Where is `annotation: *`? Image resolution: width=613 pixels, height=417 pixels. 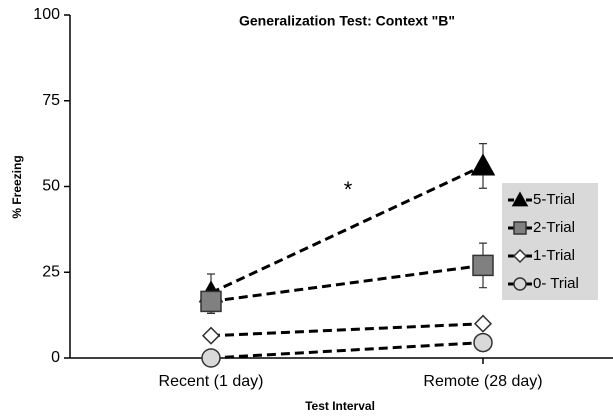 annotation: * is located at coordinates (348, 189).